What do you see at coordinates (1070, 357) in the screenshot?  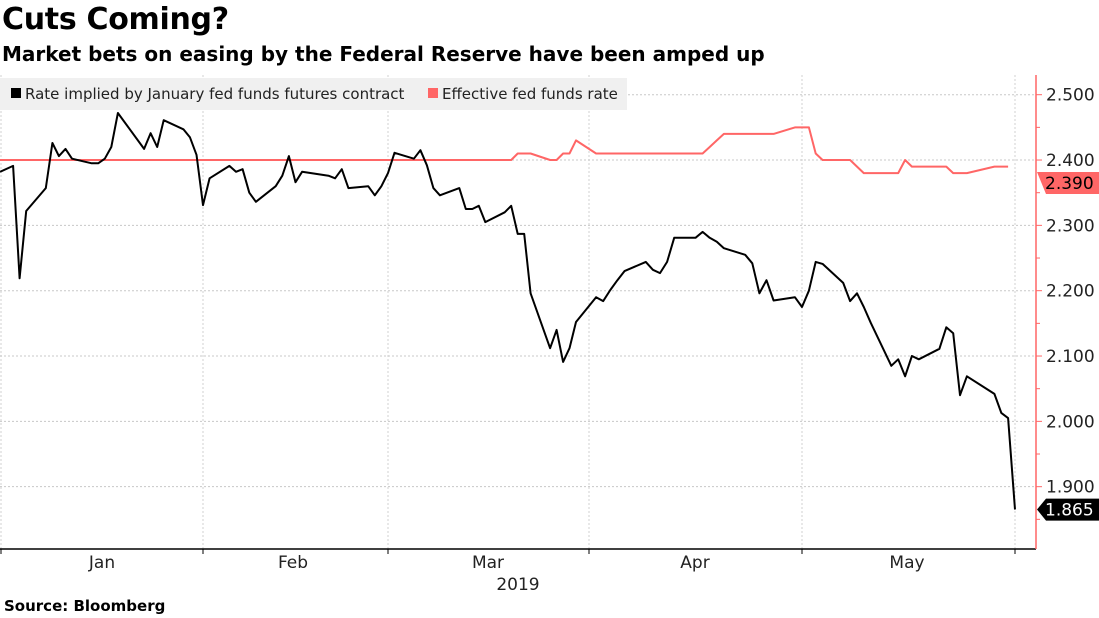 I see `y-tick-label: 2.100` at bounding box center [1070, 357].